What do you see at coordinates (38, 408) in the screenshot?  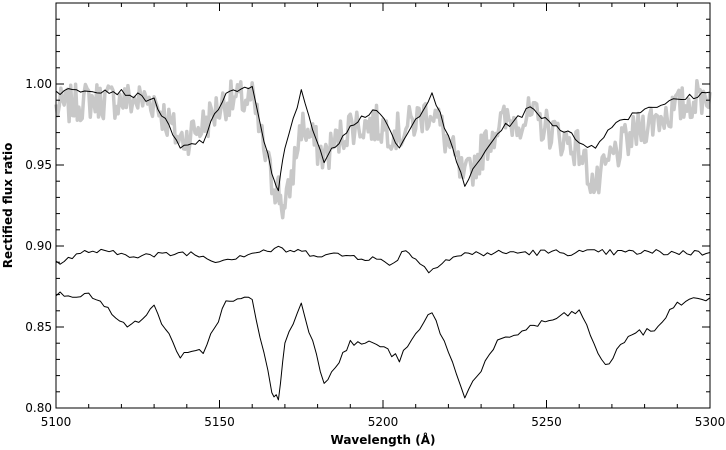 I see `y-tick-label: 0.80` at bounding box center [38, 408].